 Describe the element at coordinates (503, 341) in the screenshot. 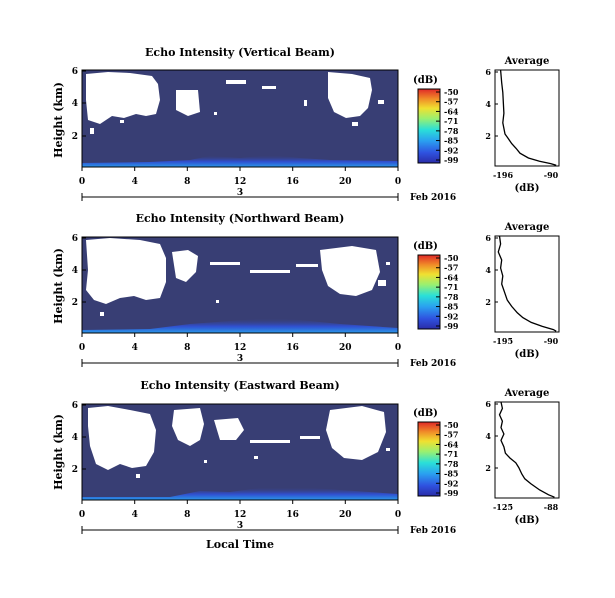

I see `profile-x-tick-label: -195` at that location.